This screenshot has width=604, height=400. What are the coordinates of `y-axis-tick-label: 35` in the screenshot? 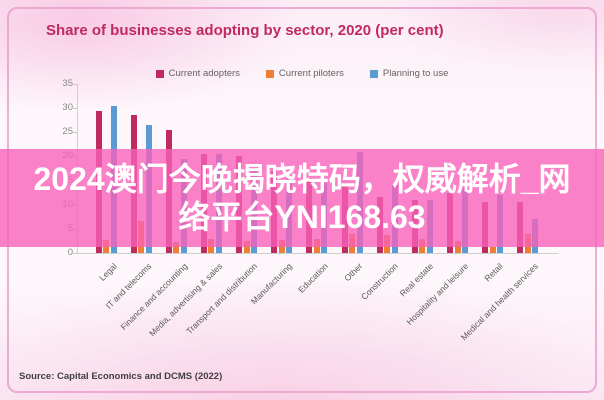 It's located at (67, 84).